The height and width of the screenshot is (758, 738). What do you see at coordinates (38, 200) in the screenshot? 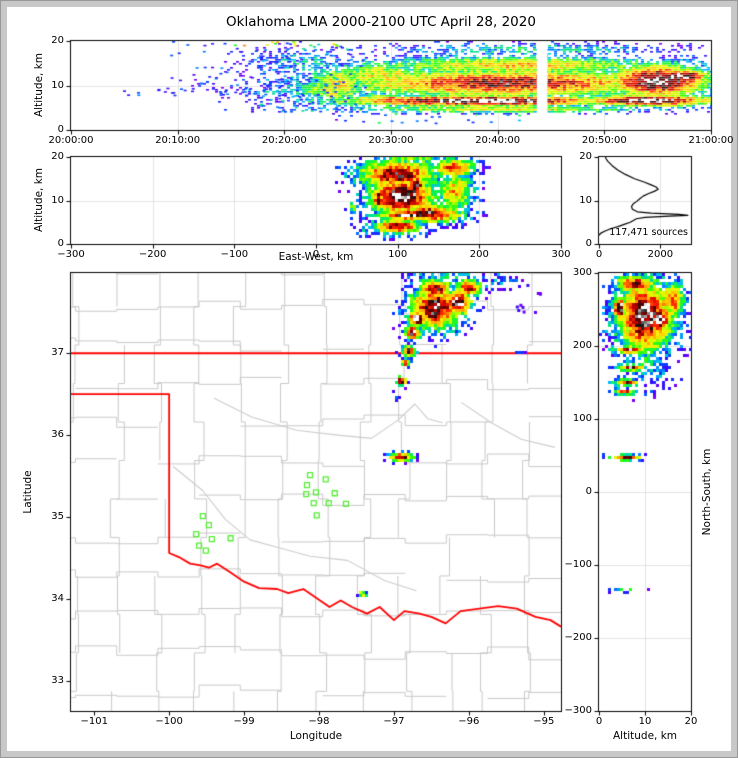
I see `ew-panel-y-axis-label: Altitude, km` at bounding box center [38, 200].